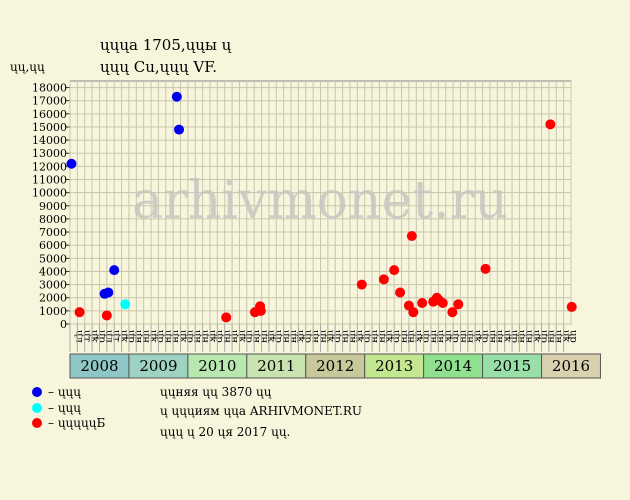 The image size is (630, 500). Describe the element at coordinates (53, 219) in the screenshot. I see `y-tick-label: 8000` at that location.